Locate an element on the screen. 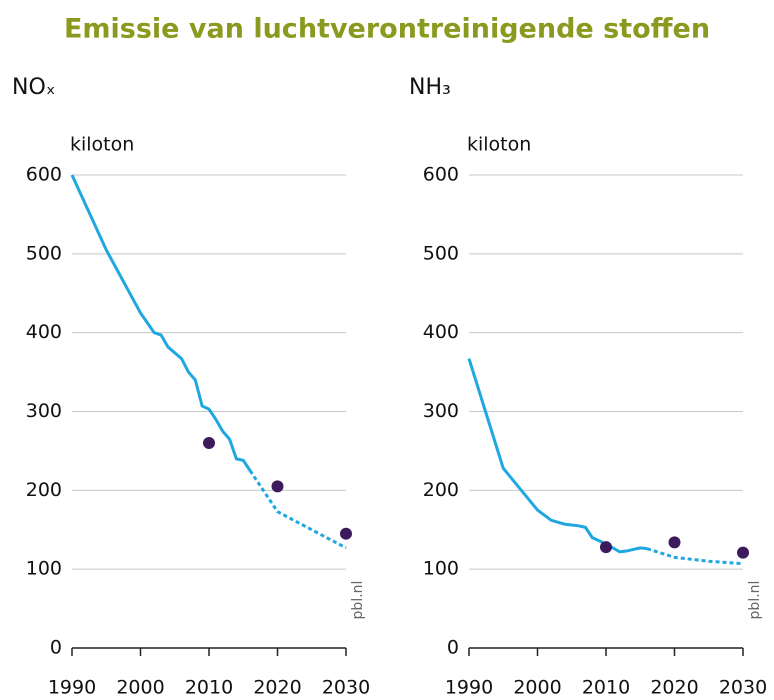  chart-title: NH₃ is located at coordinates (430, 87).